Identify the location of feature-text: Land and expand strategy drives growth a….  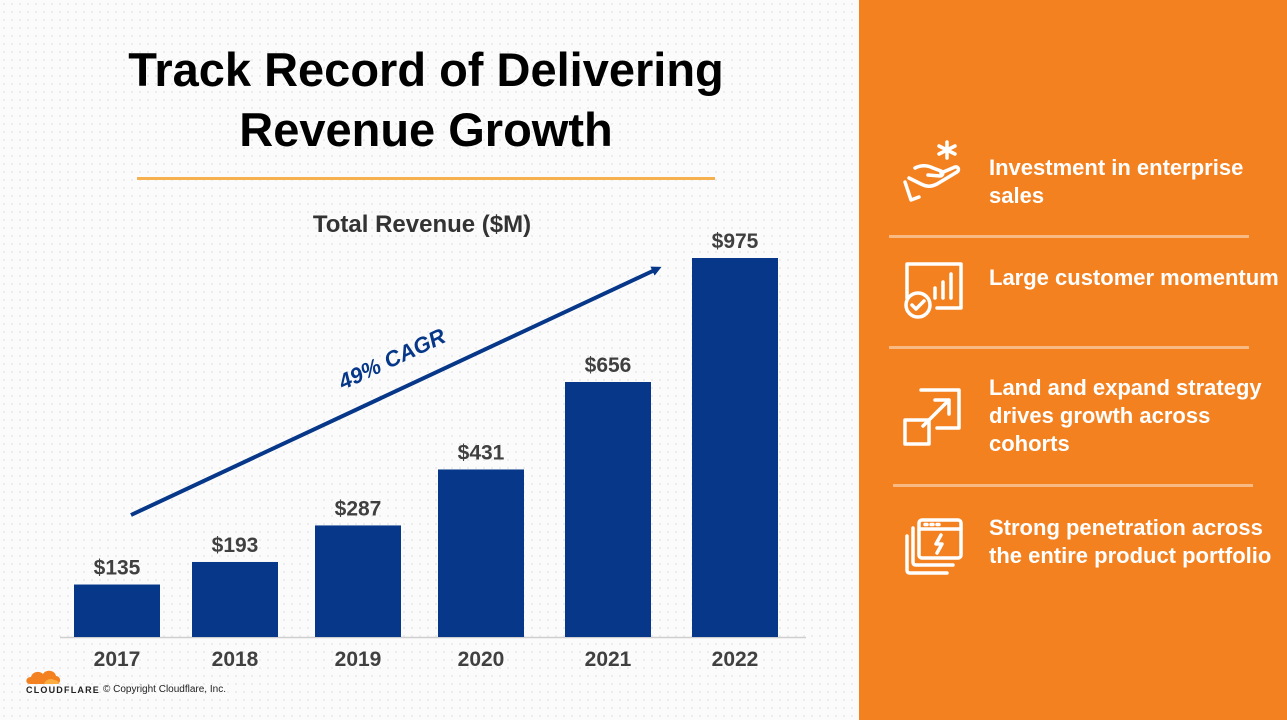
(1125, 415).